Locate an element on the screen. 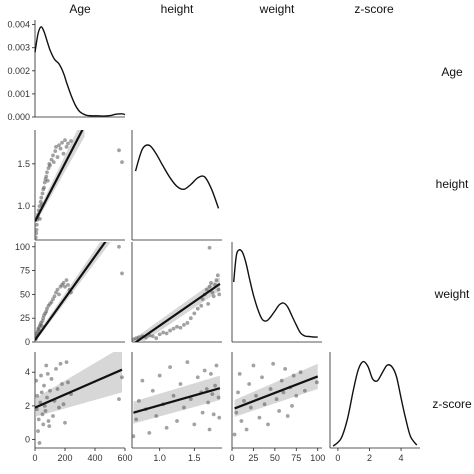  col-label-height: height is located at coordinates (177, 9).